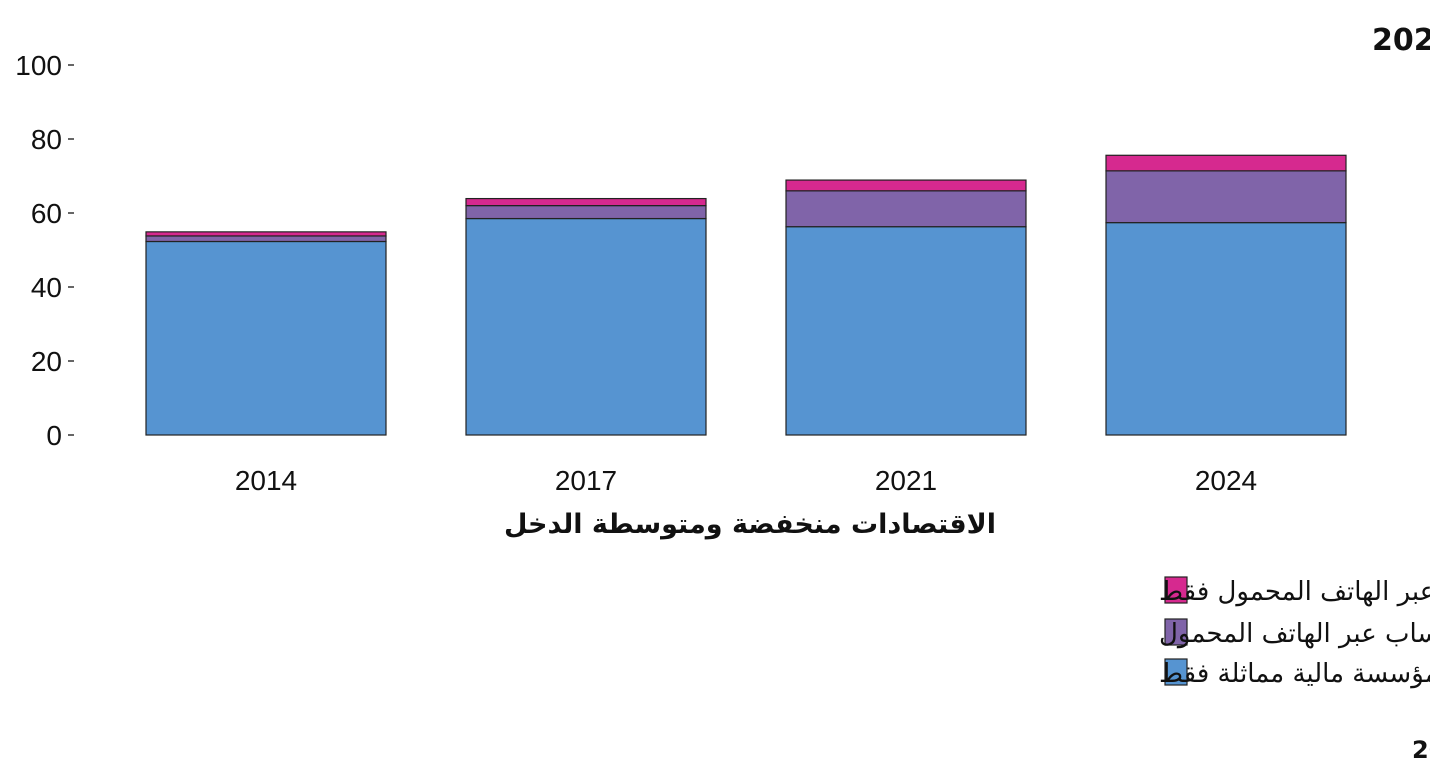  What do you see at coordinates (1294, 592) in the screenshot?
I see `legend-entry-label: حساب مالي عبر الهاتف المحمول فقط` at bounding box center [1294, 592].